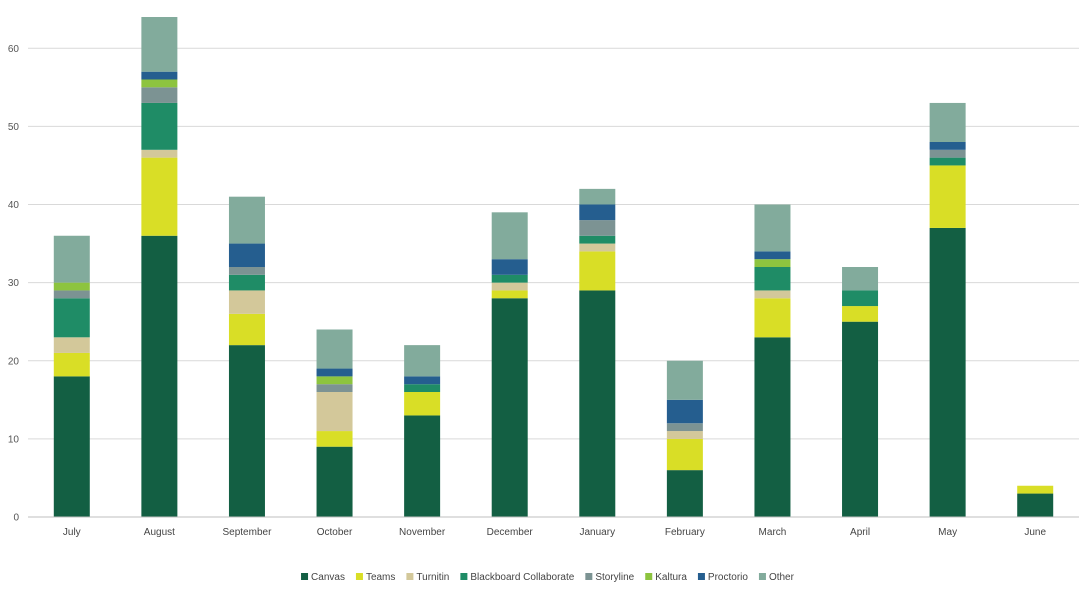  I want to click on bar-segment-canvas-january, so click(597, 403).